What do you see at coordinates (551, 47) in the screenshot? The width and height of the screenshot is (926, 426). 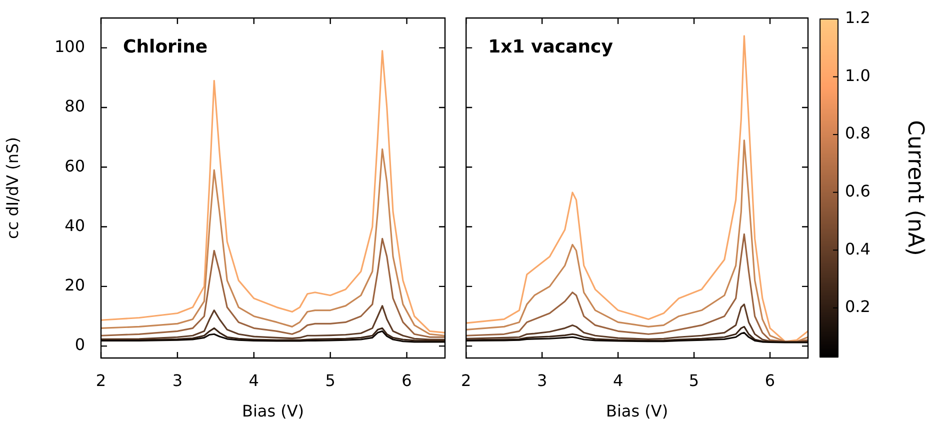 I see `text: 1x1 vacancy` at bounding box center [551, 47].